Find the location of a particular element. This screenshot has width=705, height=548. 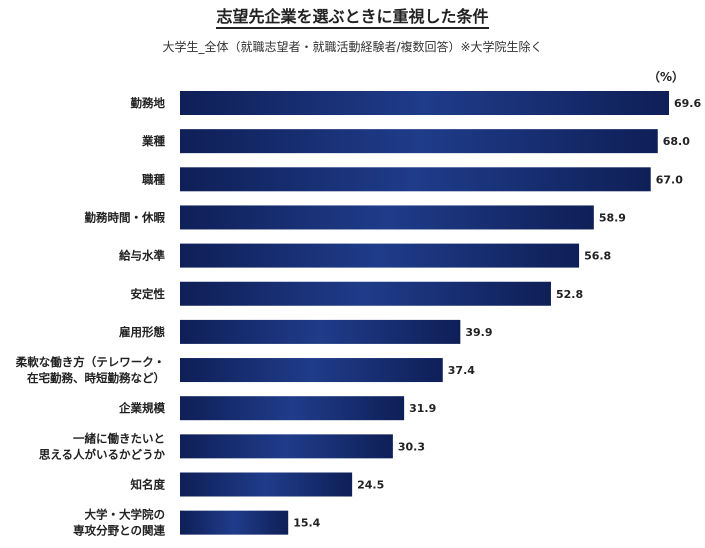

value-label-2: 67.0 is located at coordinates (669, 179).